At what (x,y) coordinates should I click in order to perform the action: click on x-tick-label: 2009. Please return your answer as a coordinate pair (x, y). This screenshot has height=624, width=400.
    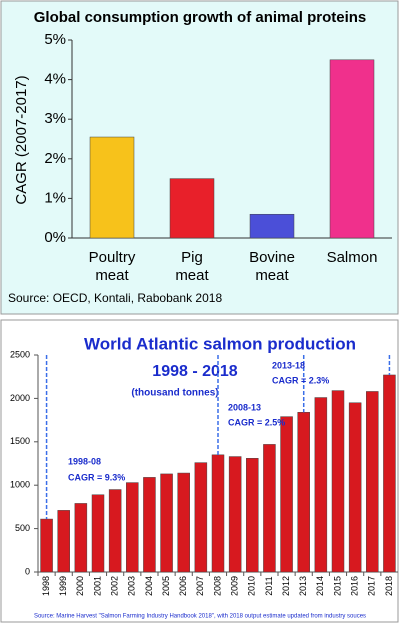
    Looking at the image, I should click on (235, 586).